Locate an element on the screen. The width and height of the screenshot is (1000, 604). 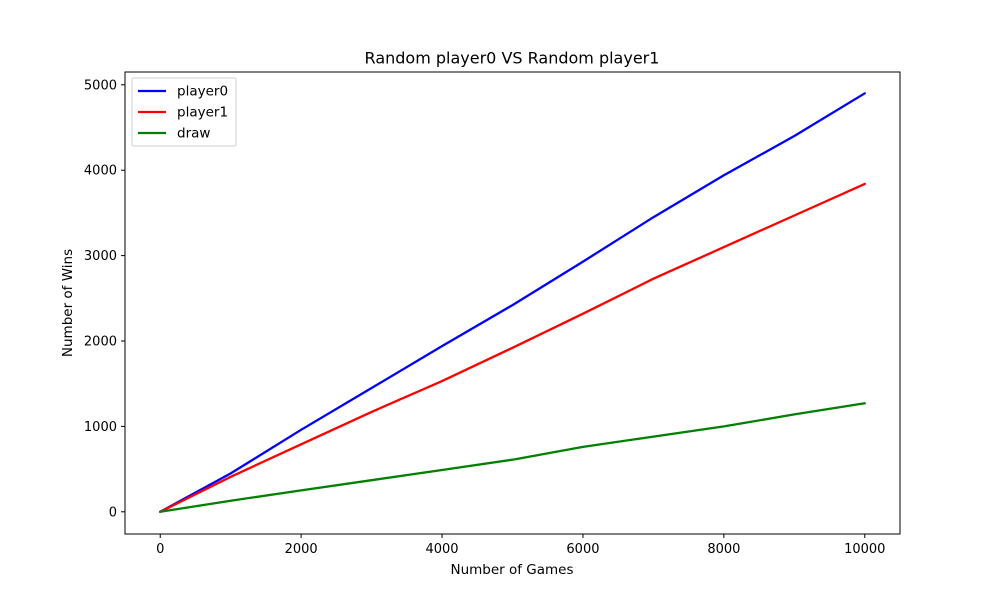
y-tick-label: 0 is located at coordinates (113, 512).